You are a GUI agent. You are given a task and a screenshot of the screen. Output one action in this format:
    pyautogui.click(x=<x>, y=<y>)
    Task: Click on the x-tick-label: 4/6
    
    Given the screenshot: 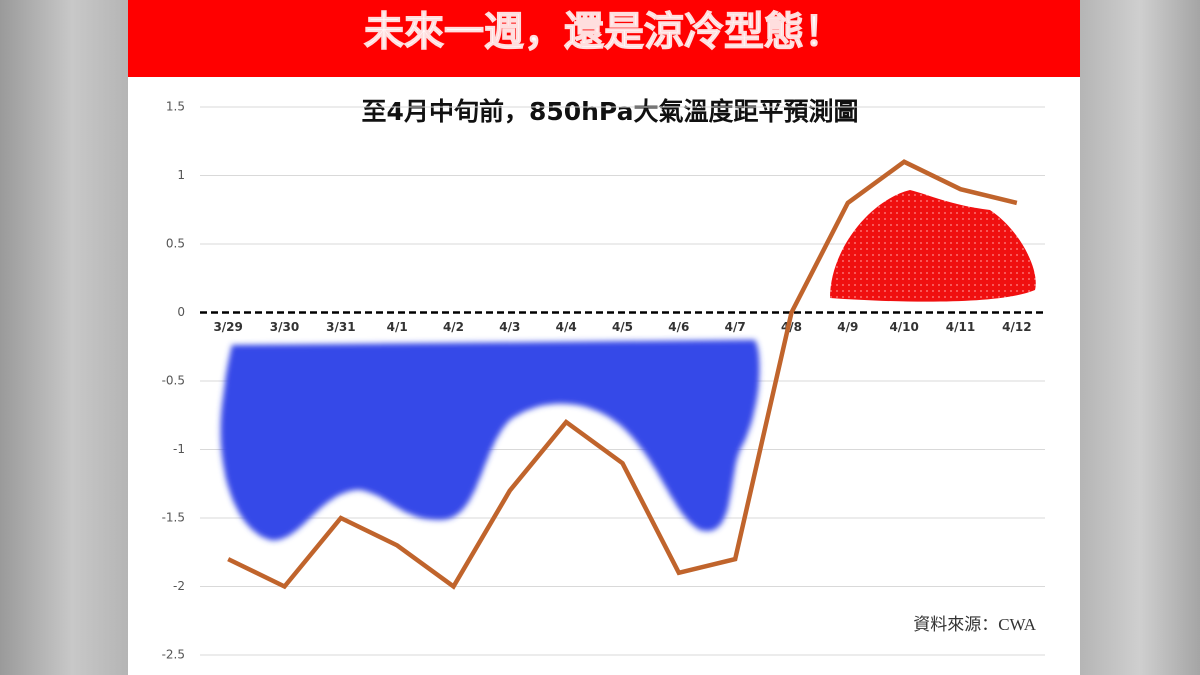 What is the action you would take?
    pyautogui.click(x=678, y=327)
    